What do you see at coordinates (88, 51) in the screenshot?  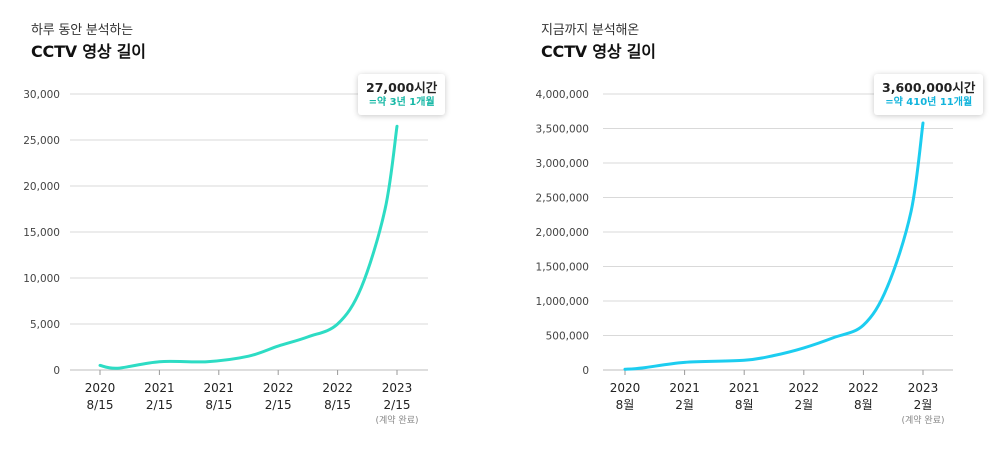 I see `left-chart-title: CCTV 영상 길이` at bounding box center [88, 51].